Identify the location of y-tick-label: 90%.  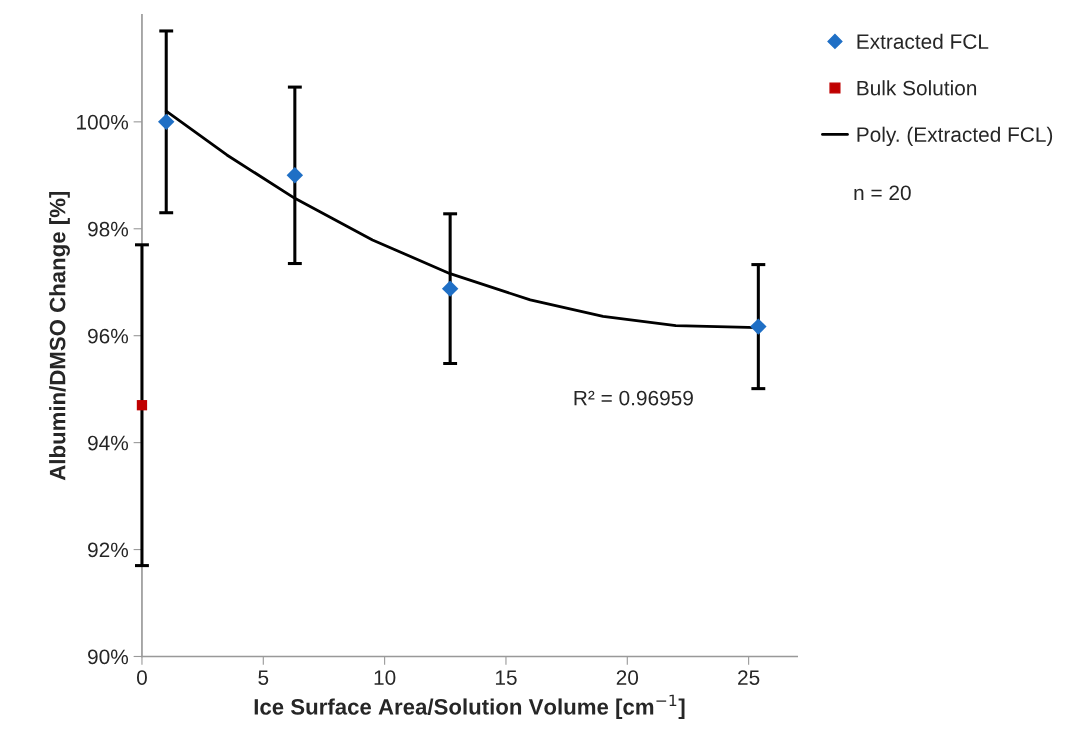
(108, 657).